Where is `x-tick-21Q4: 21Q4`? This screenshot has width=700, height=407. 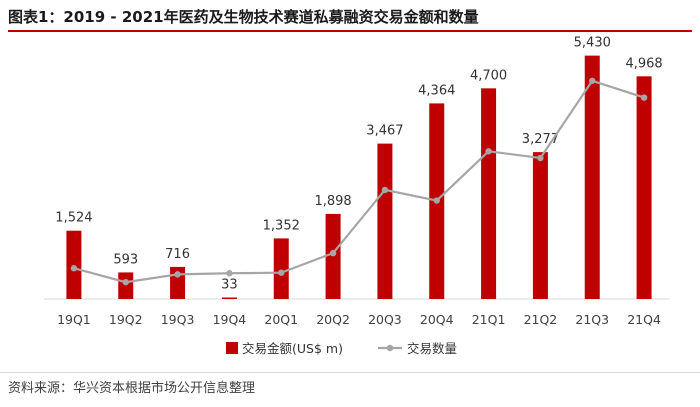
x-tick-21Q4: 21Q4 is located at coordinates (644, 319).